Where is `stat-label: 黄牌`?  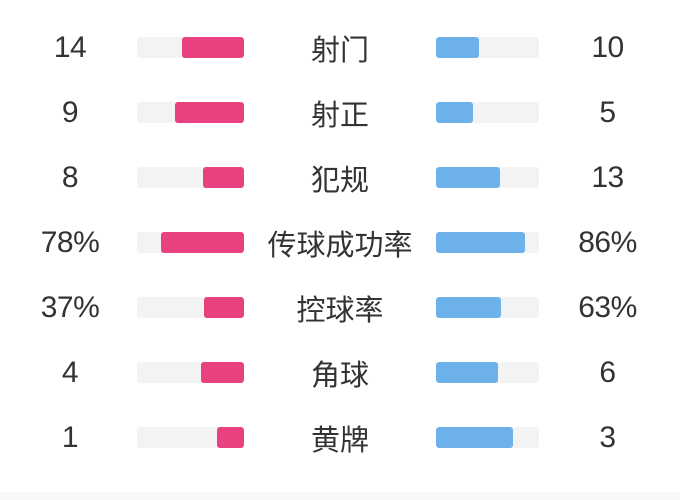 stat-label: 黄牌 is located at coordinates (339, 440).